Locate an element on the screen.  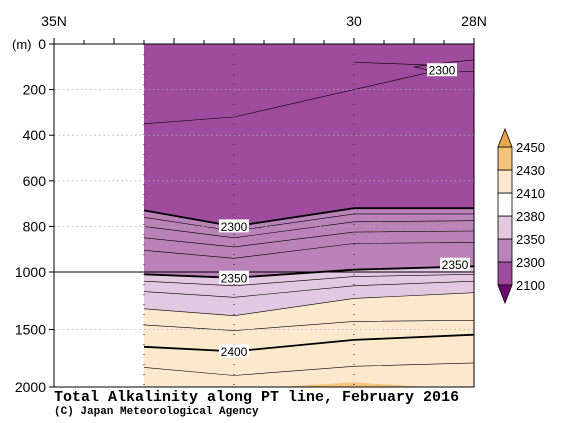
y-tick-label: 0 is located at coordinates (42, 44).